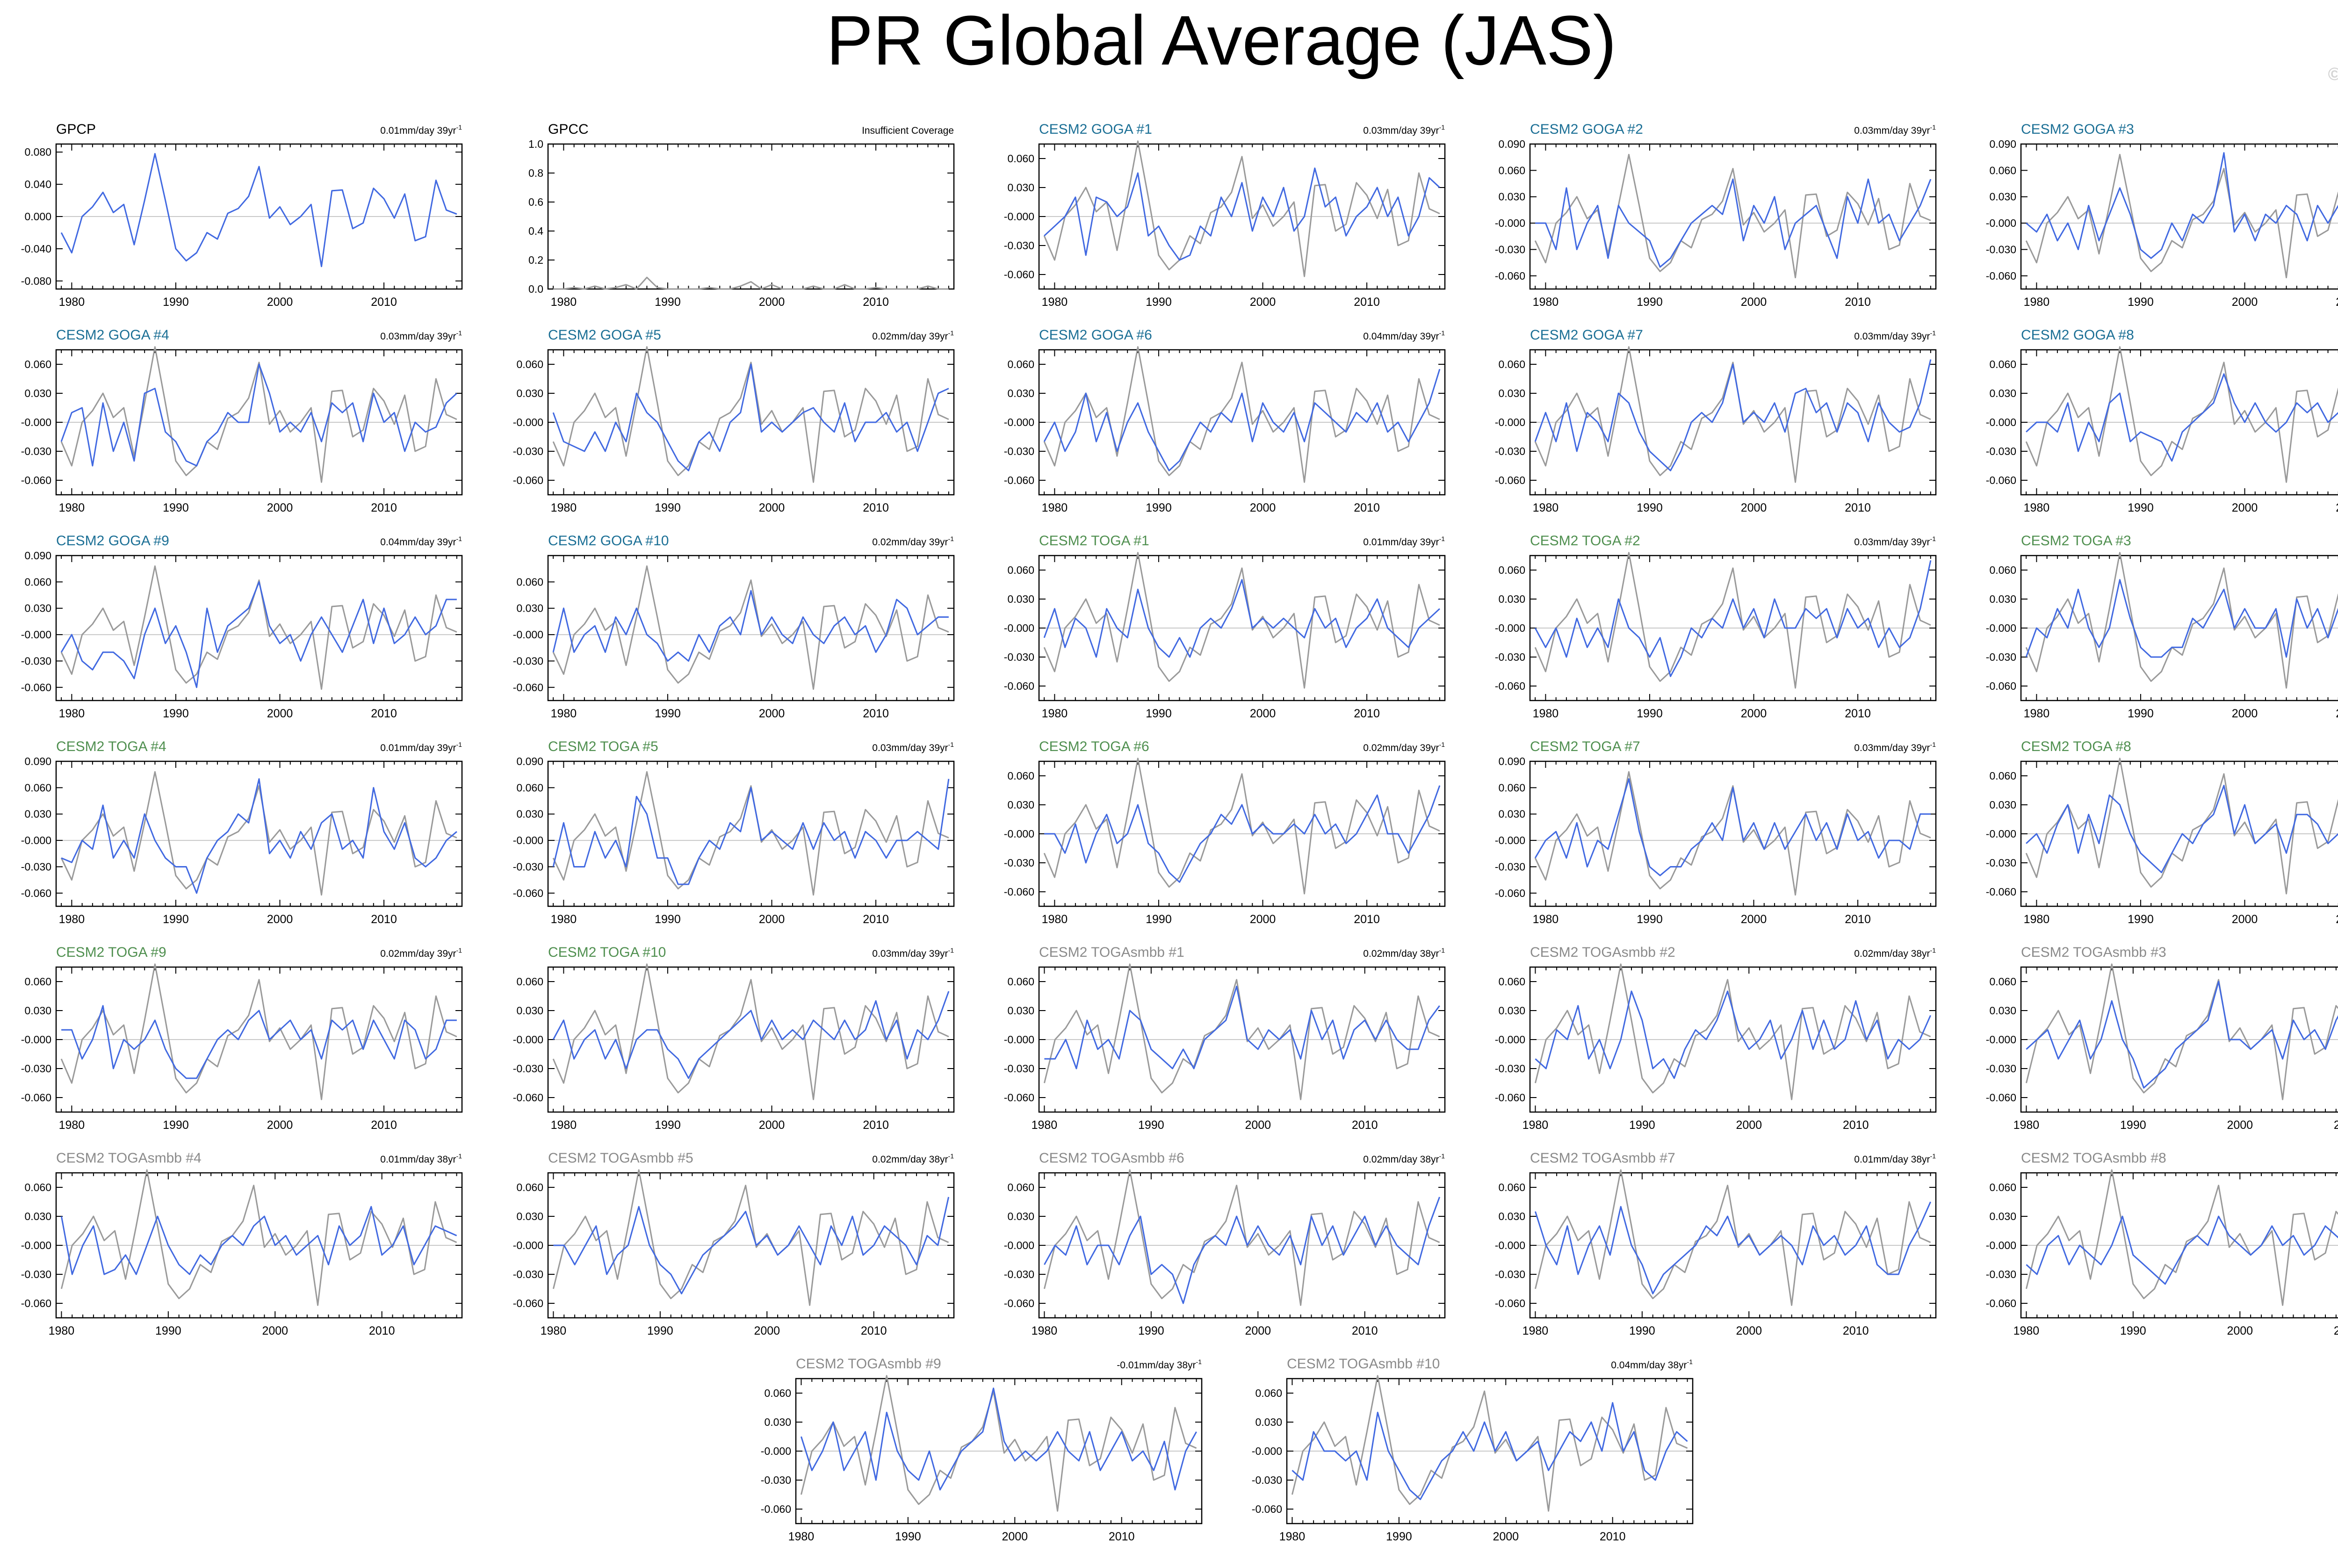 Image resolution: width=2338 pixels, height=1568 pixels. What do you see at coordinates (910, 542) in the screenshot?
I see `panel-12-trend-text: 0.02mm/day 39yr` at bounding box center [910, 542].